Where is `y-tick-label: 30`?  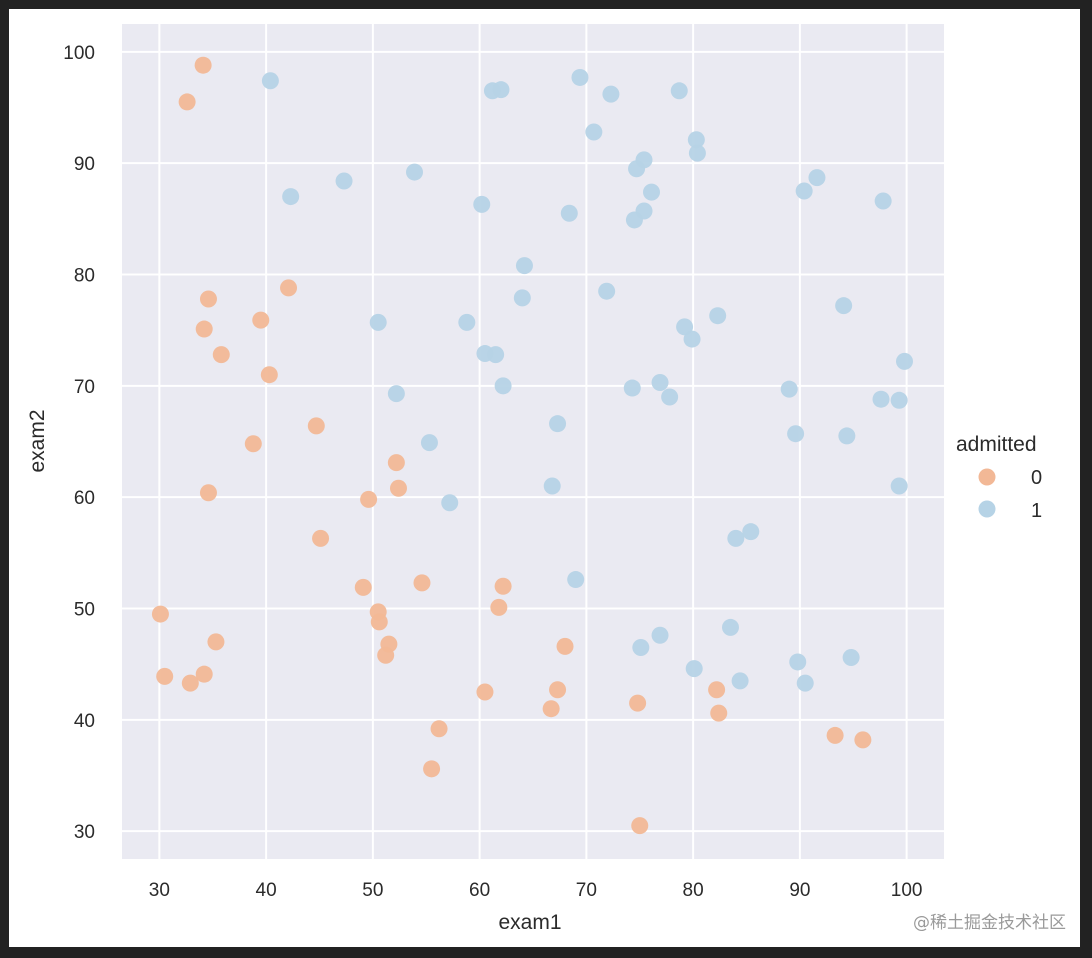
y-tick-label: 30 is located at coordinates (84, 832).